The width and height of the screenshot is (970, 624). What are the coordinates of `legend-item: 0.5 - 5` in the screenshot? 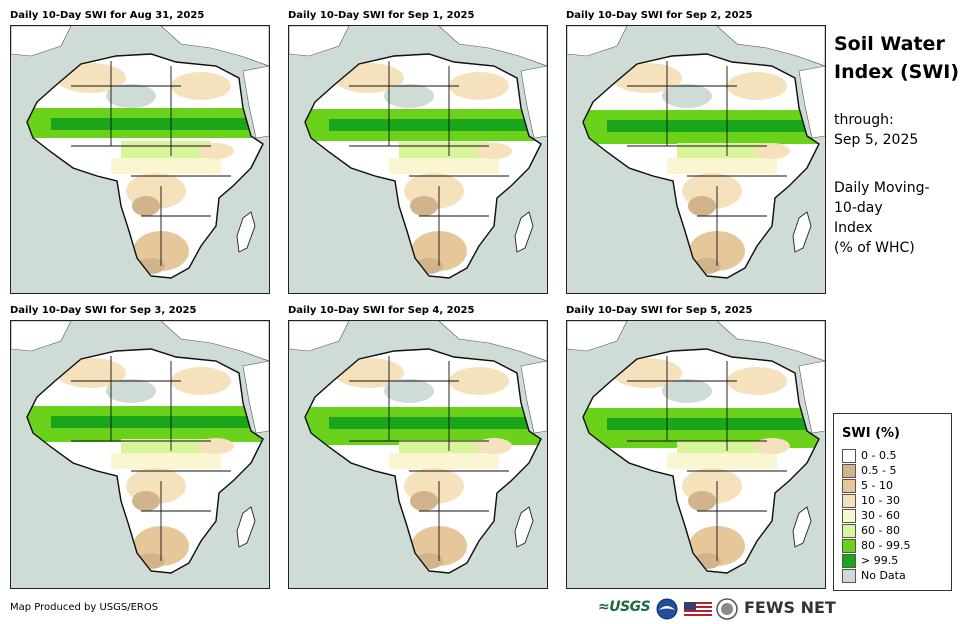 It's located at (869, 471).